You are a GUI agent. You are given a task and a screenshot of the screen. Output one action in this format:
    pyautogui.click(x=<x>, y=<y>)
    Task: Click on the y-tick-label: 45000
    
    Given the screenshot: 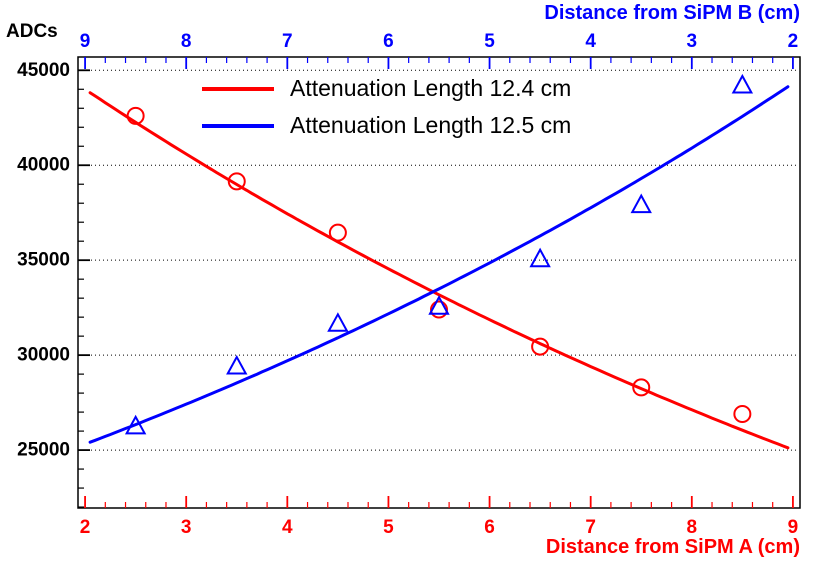 What is the action you would take?
    pyautogui.click(x=43, y=70)
    